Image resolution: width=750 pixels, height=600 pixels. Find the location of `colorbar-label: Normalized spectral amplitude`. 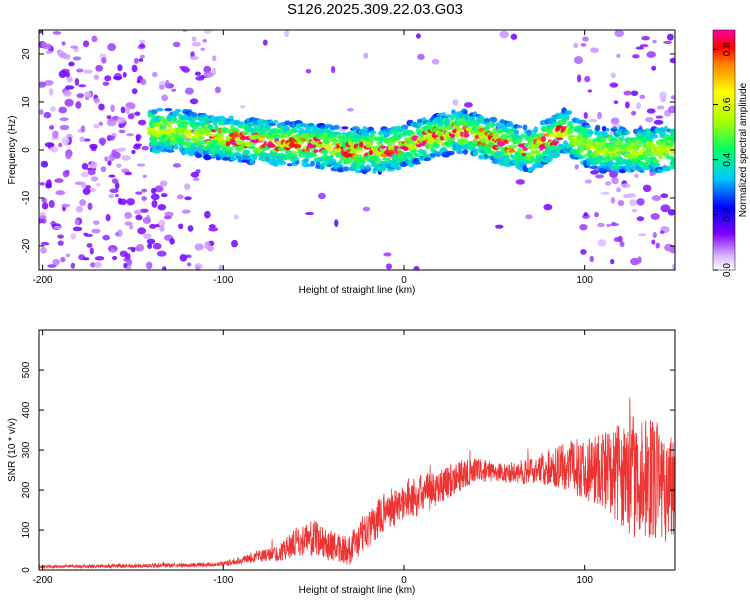

colorbar-label: Normalized spectral amplitude is located at coordinates (743, 149).